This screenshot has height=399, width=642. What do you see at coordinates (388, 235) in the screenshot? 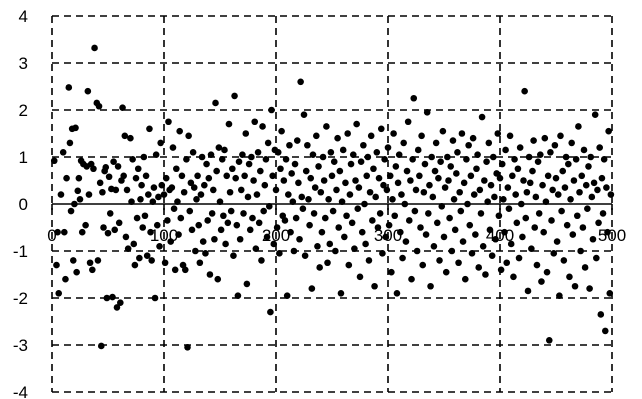
I see `x-tick-label: 300` at bounding box center [388, 235].